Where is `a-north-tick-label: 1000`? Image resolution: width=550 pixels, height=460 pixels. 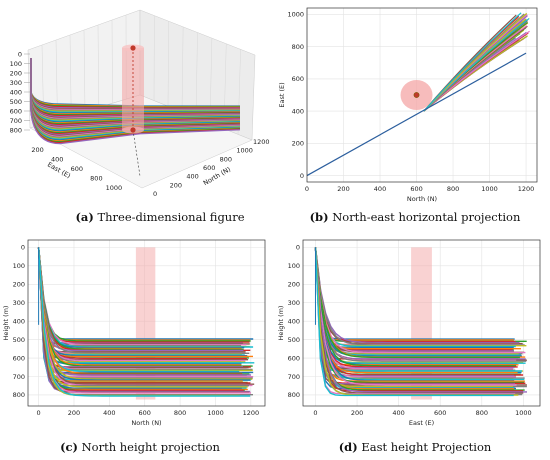
a-north-tick-label: 1000 is located at coordinates (244, 151).